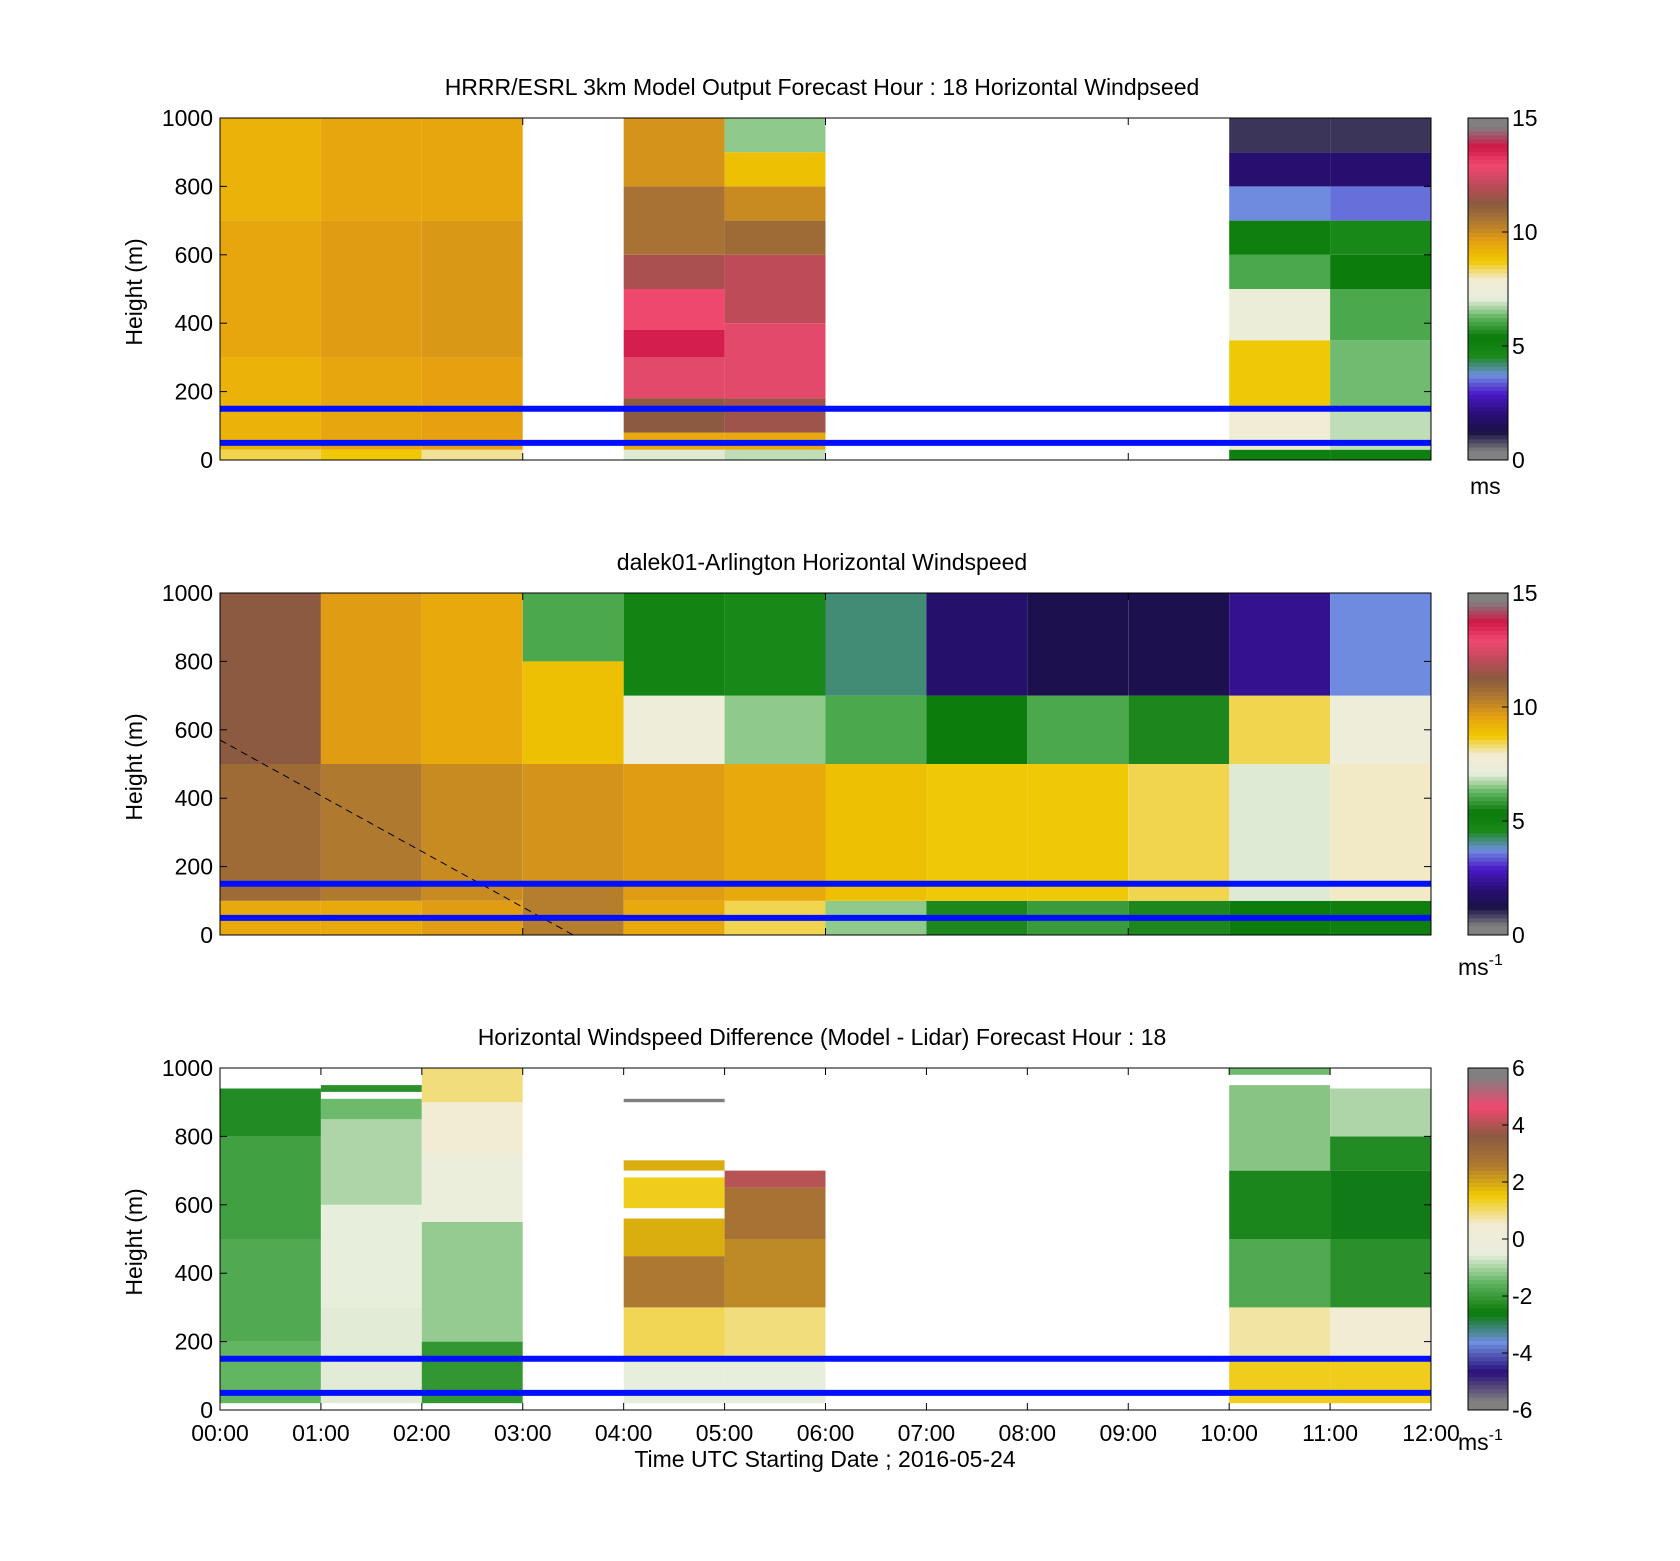 Image resolution: width=1680 pixels, height=1561 pixels. I want to click on colorbar-tick-label: -2, so click(1522, 1296).